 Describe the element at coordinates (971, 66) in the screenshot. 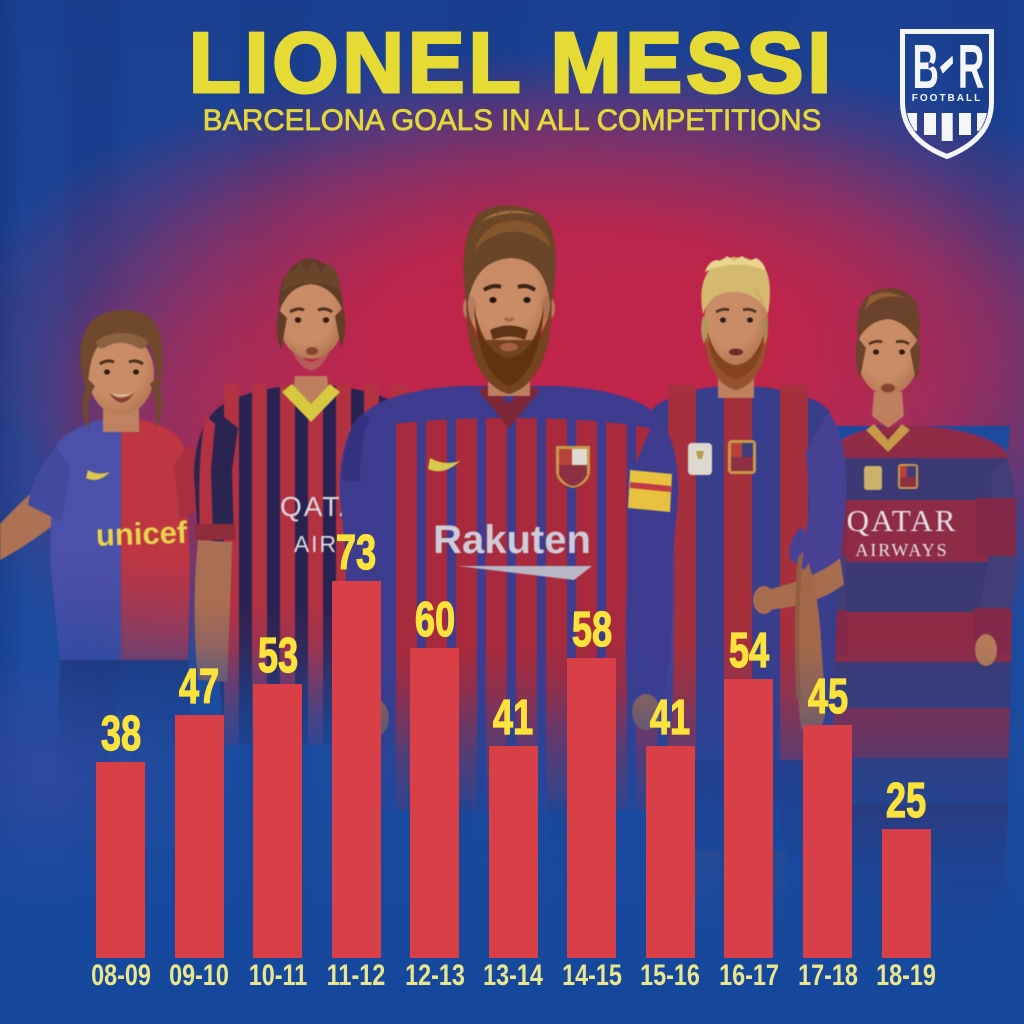

I see `svg-text: R` at that location.